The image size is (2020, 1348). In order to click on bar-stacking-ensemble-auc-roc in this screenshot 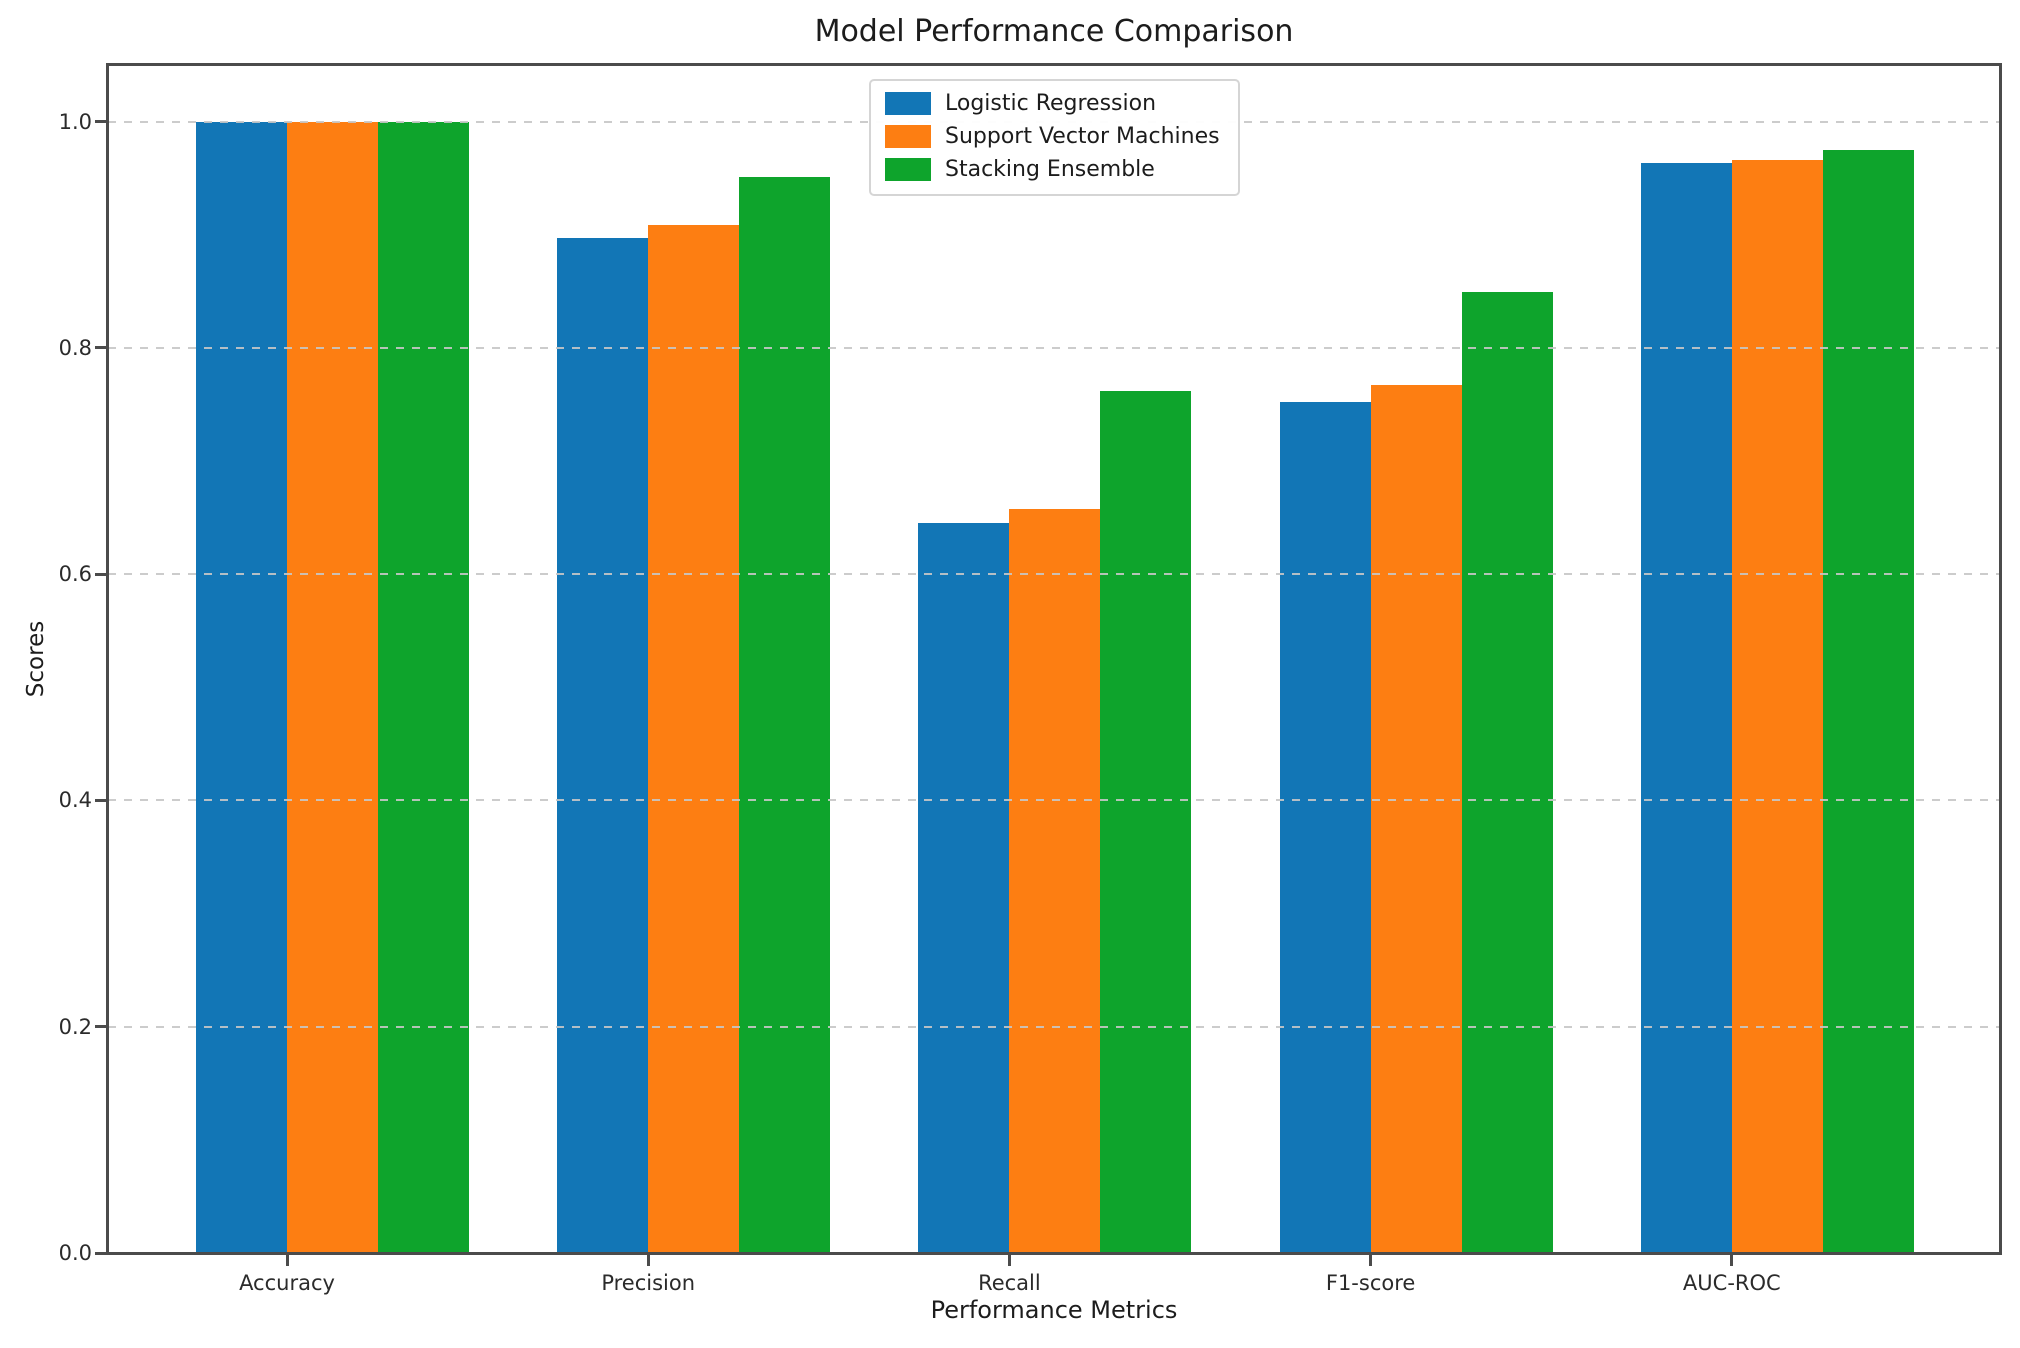, I will do `click(1868, 701)`.